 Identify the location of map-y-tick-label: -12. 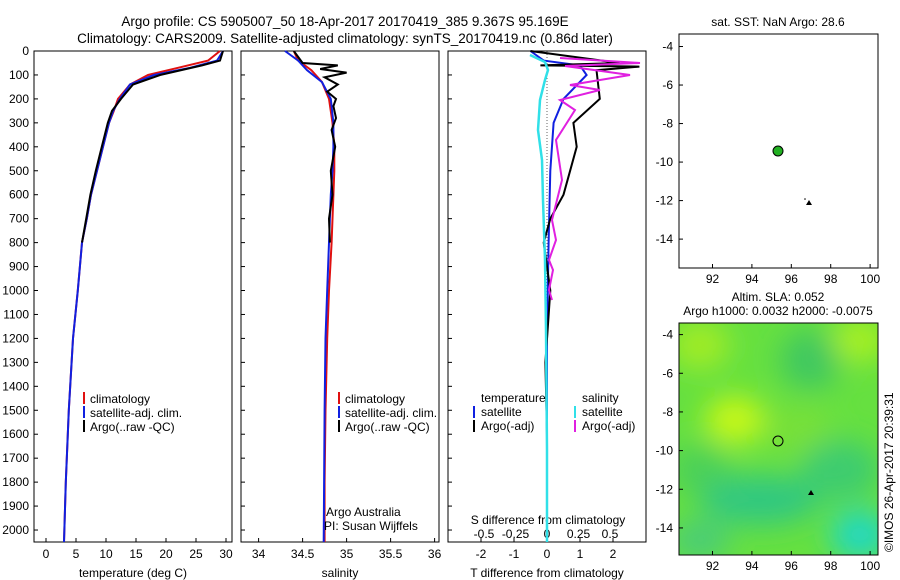
(665, 489).